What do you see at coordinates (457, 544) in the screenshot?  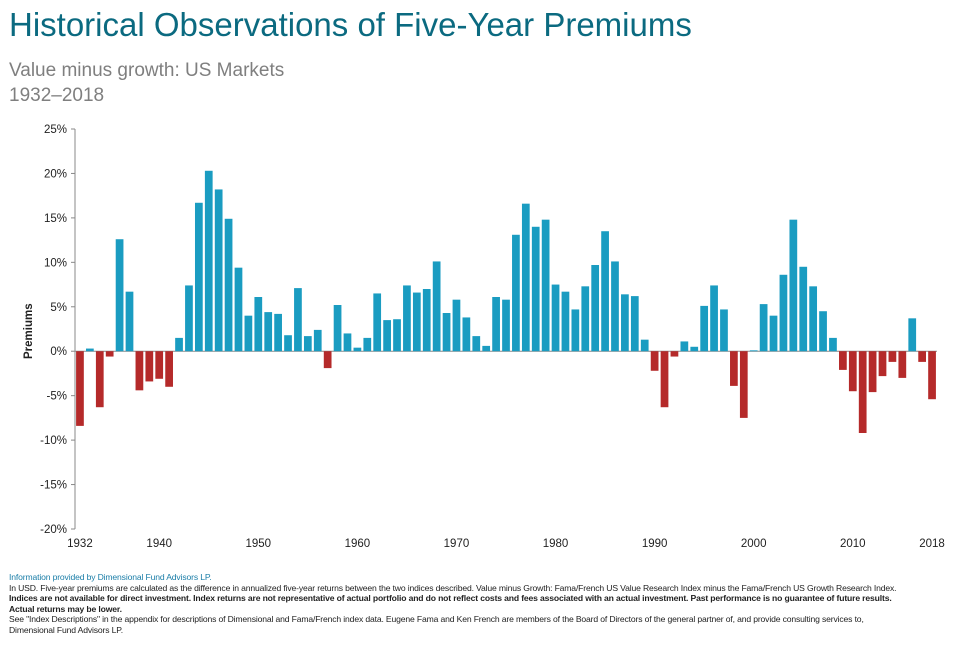 I see `x-tick-label: 1970` at bounding box center [457, 544].